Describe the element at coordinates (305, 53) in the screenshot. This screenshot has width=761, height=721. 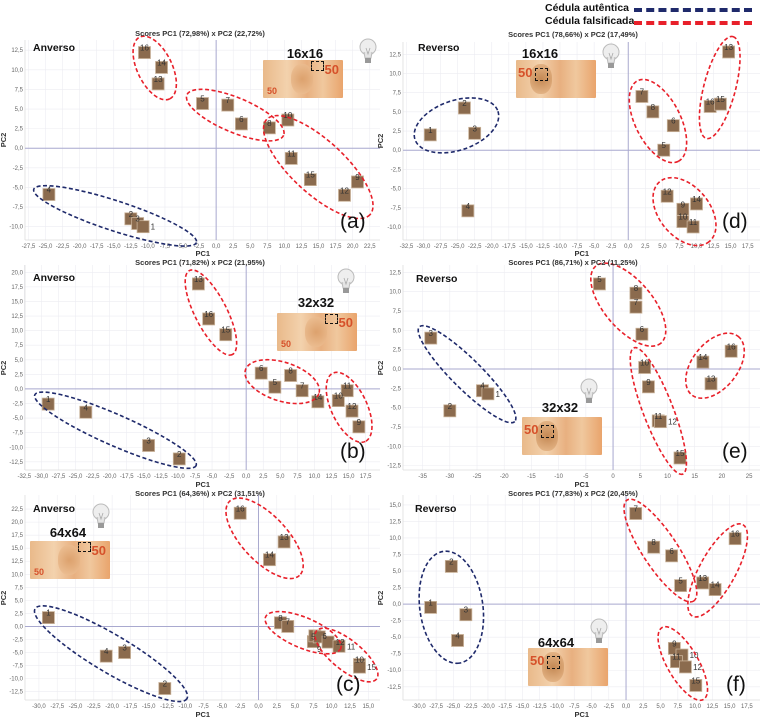
I see `resolution-label: 16x16` at that location.